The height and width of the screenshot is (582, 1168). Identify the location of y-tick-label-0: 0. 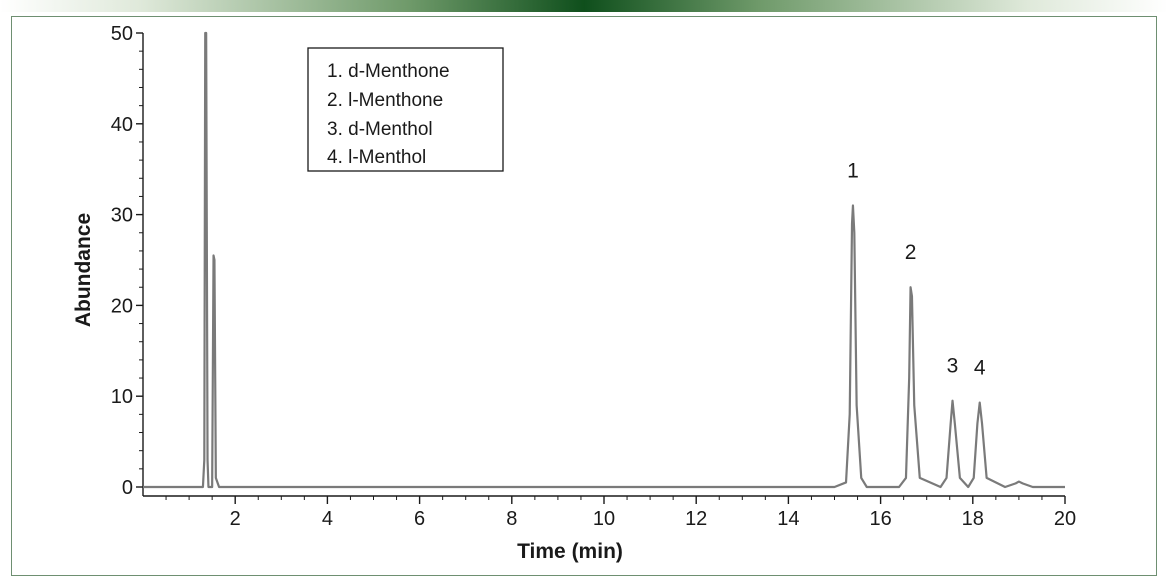
(127, 488).